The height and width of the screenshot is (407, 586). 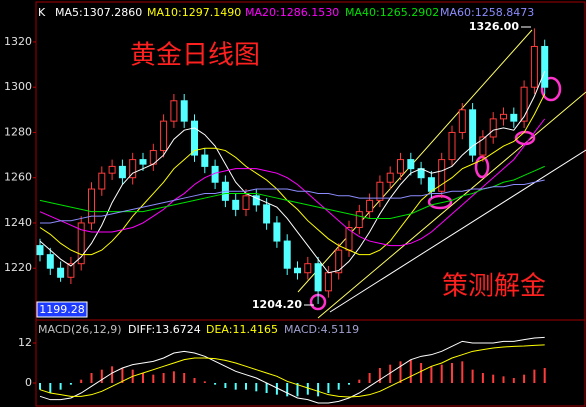 What do you see at coordinates (98, 12) in the screenshot?
I see `legend-entry: MA5:1307.2860` at bounding box center [98, 12].